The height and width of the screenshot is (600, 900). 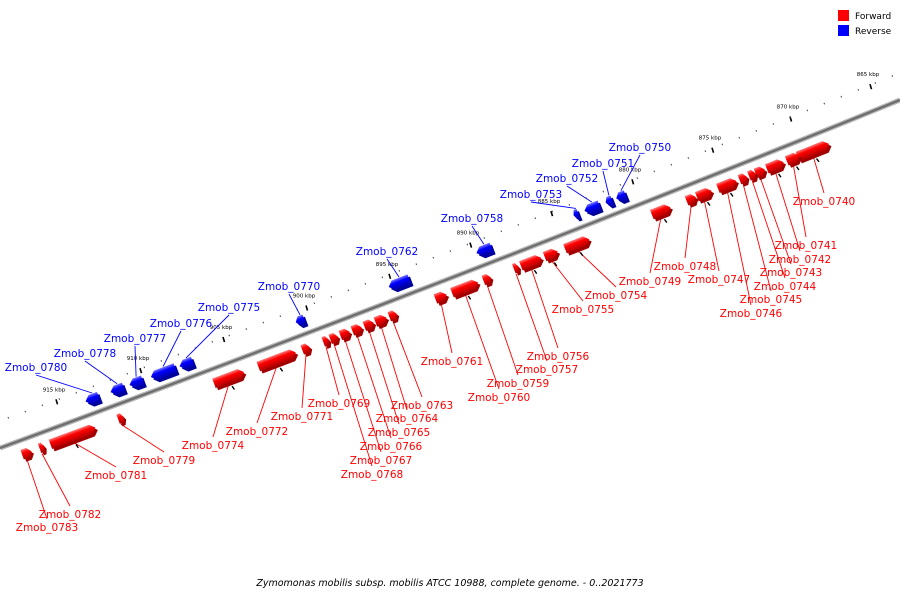 What do you see at coordinates (518, 384) in the screenshot?
I see `gene-label: Zmob_0759` at bounding box center [518, 384].